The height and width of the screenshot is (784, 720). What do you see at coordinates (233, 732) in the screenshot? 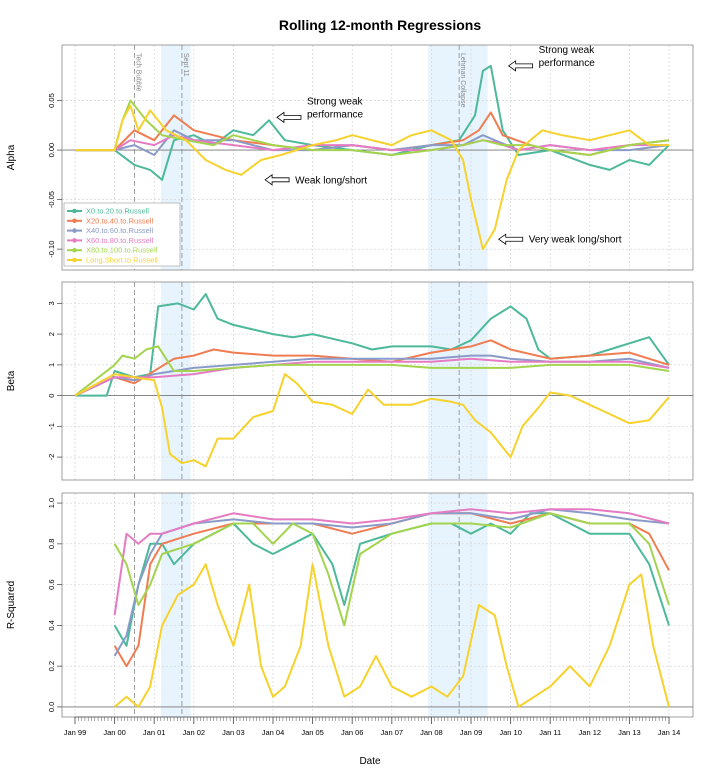
I see `x-tick-label: Jan 03` at bounding box center [233, 732].